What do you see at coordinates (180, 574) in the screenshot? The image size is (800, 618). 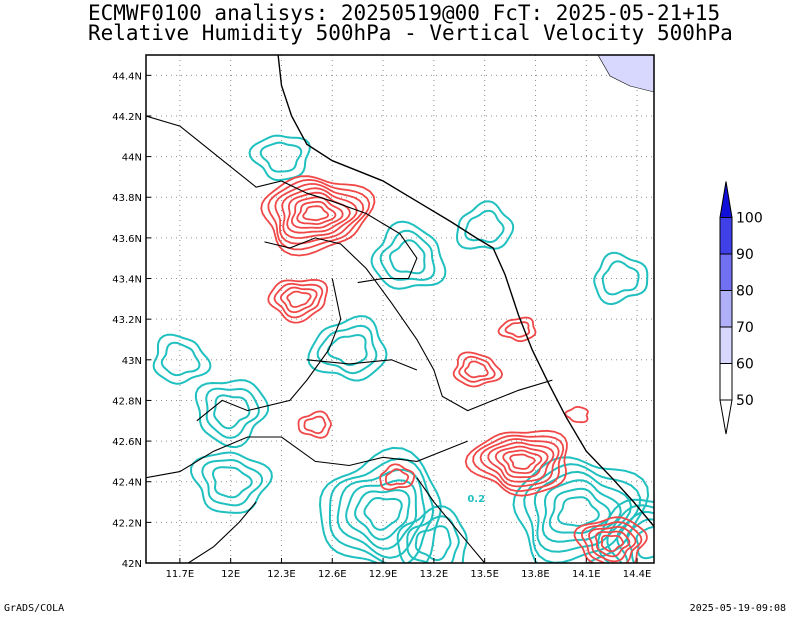 I see `x-tick-label: 11.7E` at bounding box center [180, 574].